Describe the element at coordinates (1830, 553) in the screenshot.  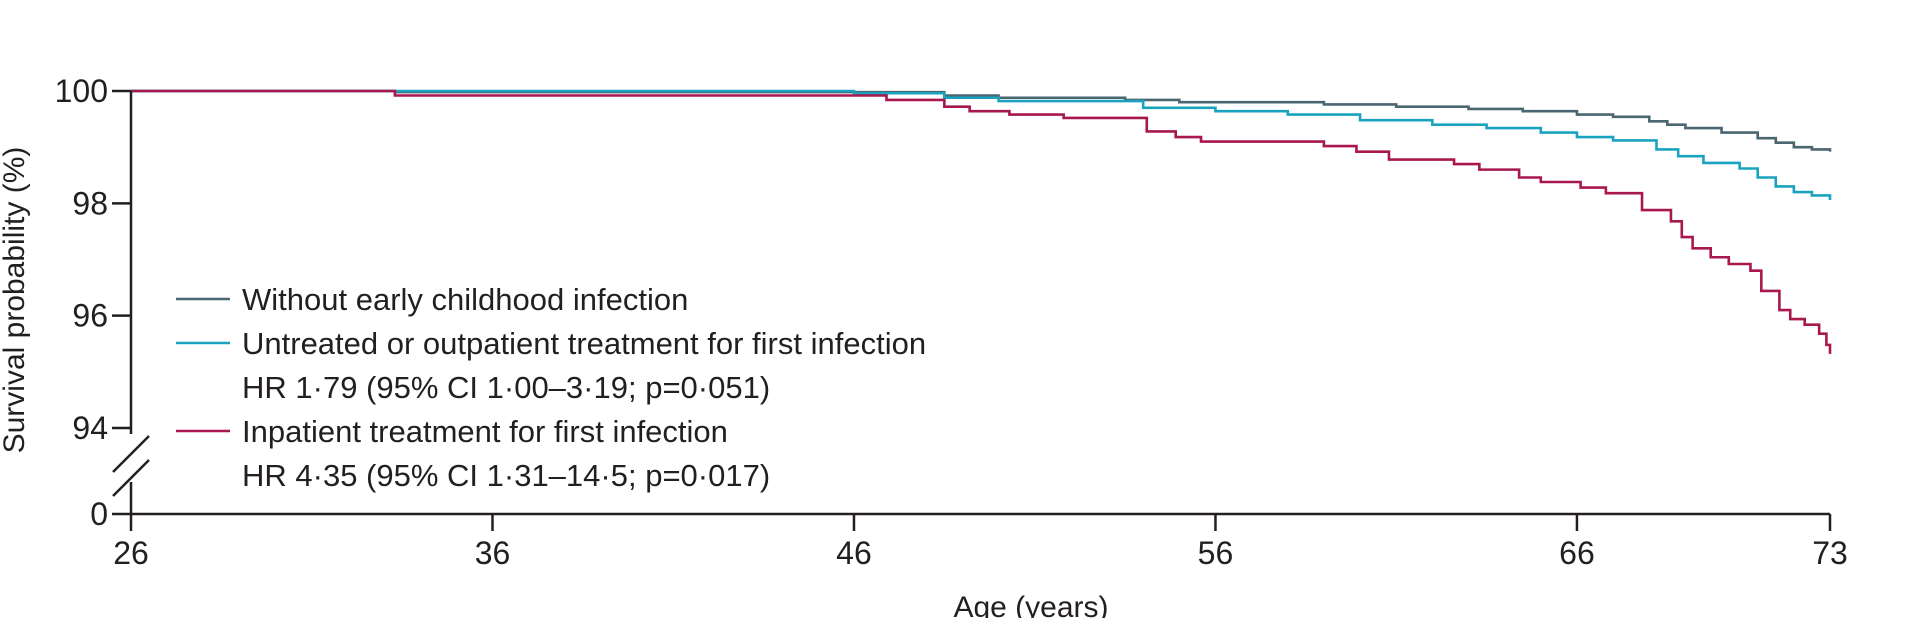
I see `x-tick-label: 73` at that location.